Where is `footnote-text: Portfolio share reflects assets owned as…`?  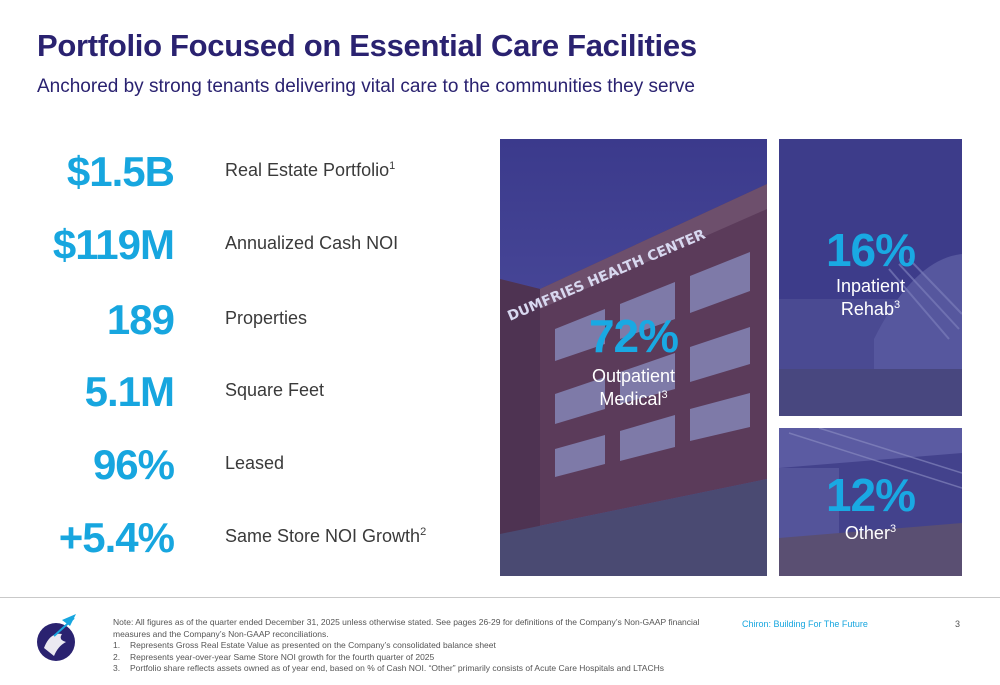
footnote-text: Portfolio share reflects assets owned as… is located at coordinates (397, 668).